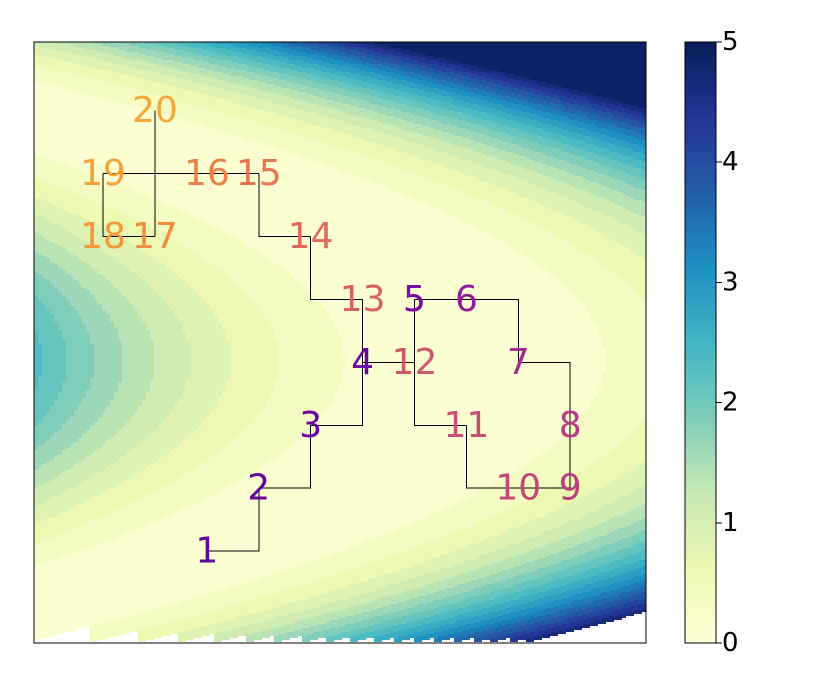  Describe the element at coordinates (700, 342) in the screenshot. I see `colorbar-frame` at that location.